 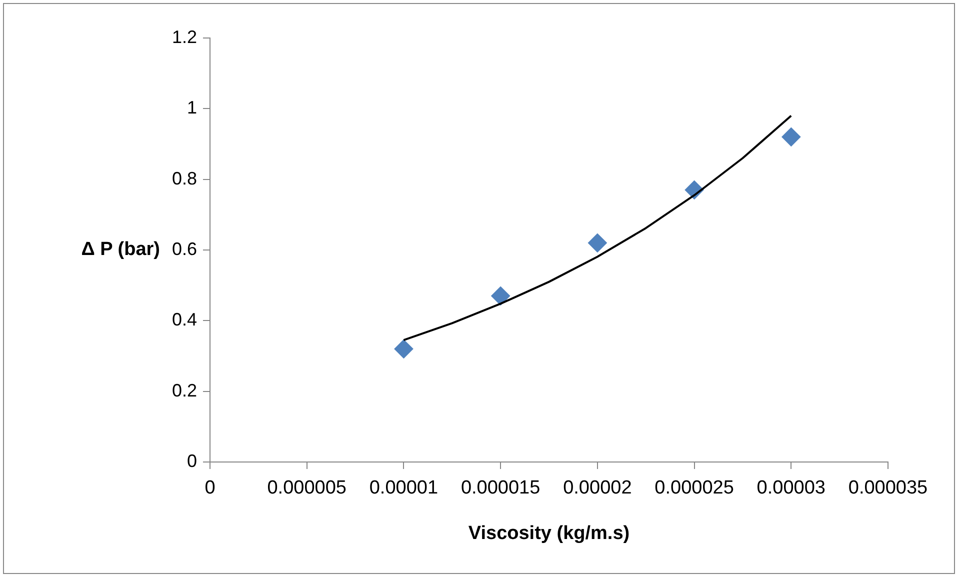 What do you see at coordinates (500, 488) in the screenshot?
I see `x-tick-label: 0.000015` at bounding box center [500, 488].